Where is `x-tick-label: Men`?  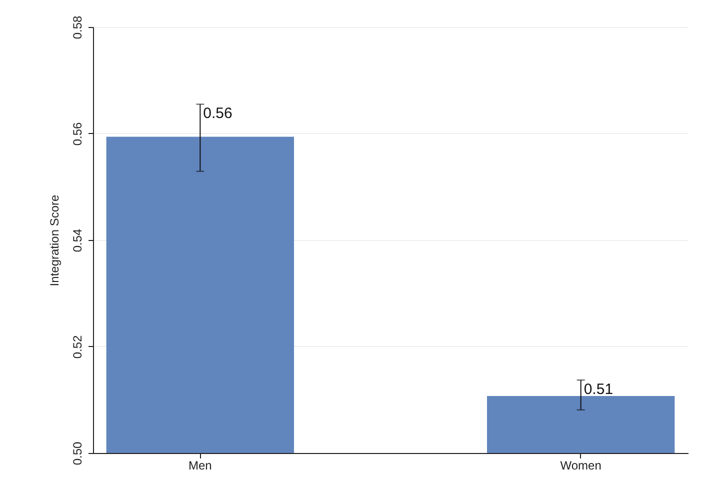
x-tick-label: Men is located at coordinates (200, 465).